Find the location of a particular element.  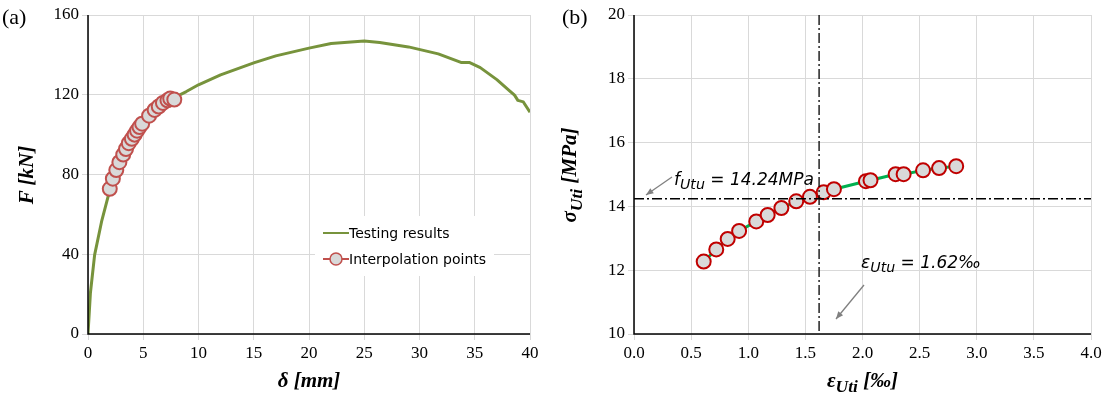

x-axis-title: δ [mm] is located at coordinates (309, 380).